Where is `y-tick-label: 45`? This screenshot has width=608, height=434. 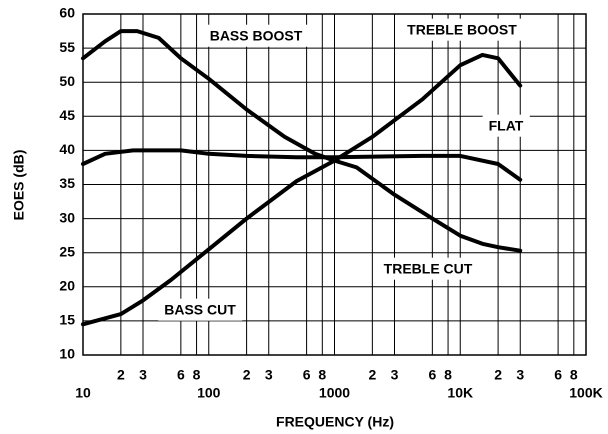
y-tick-label: 45 is located at coordinates (67, 115).